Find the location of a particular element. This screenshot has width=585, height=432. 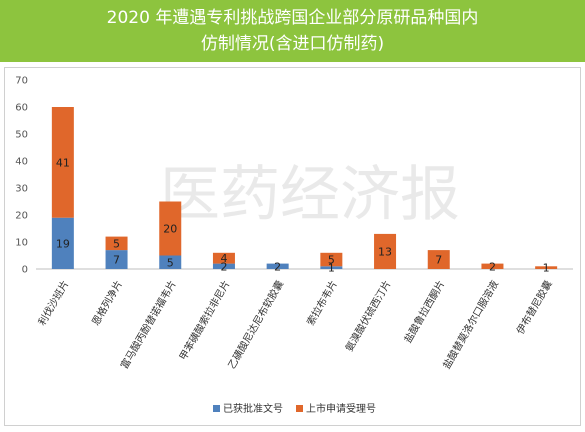

y-tick-label: 30 is located at coordinates (21, 189).